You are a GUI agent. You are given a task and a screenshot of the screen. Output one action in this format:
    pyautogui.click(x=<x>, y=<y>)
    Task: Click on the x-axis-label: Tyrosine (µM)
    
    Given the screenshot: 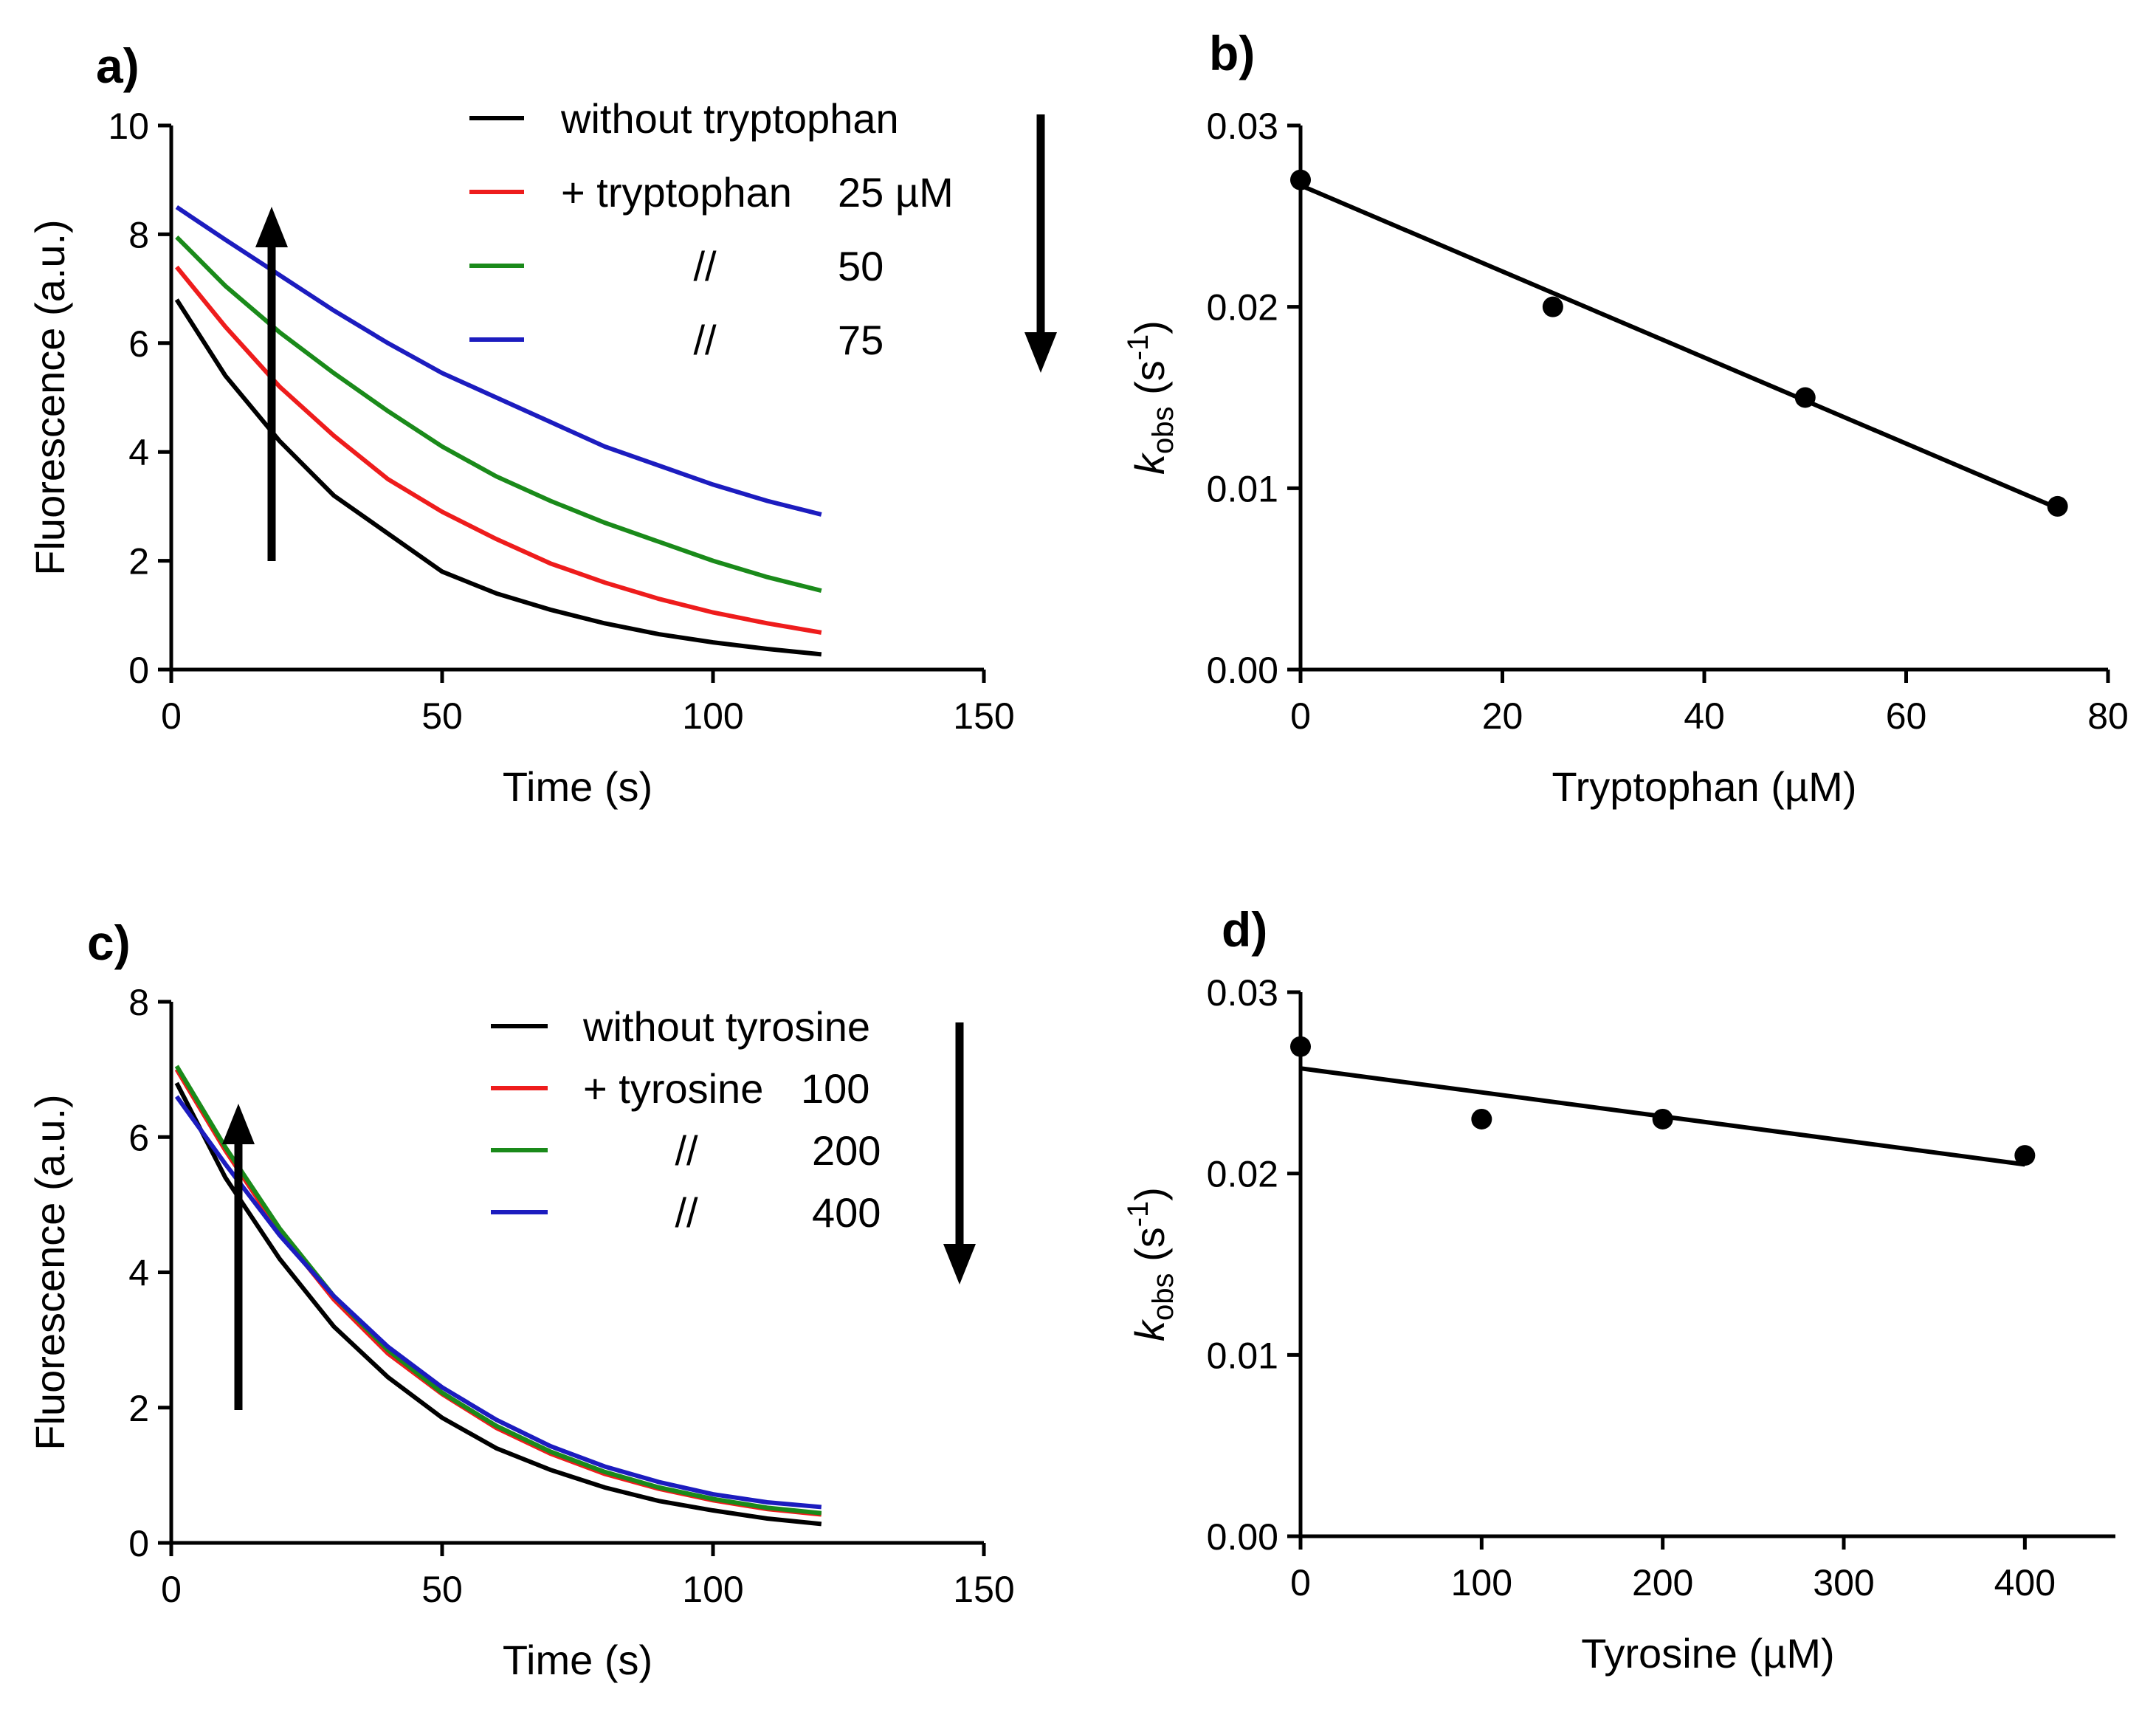 What is the action you would take?
    pyautogui.click(x=1708, y=1653)
    